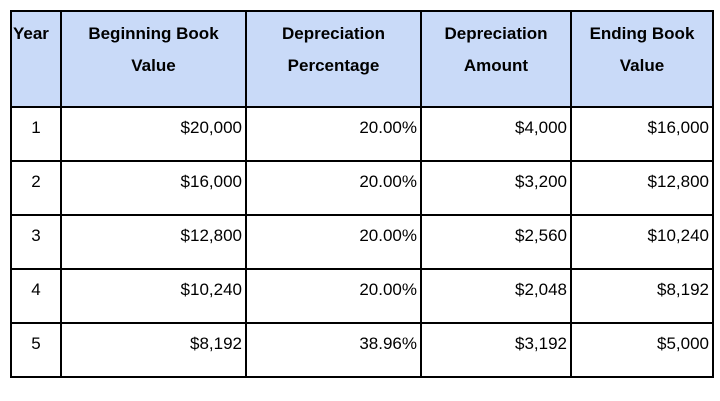  I want to click on table-row: 1 $20,000 20.00% $4,000 $16,000, so click(362, 134).